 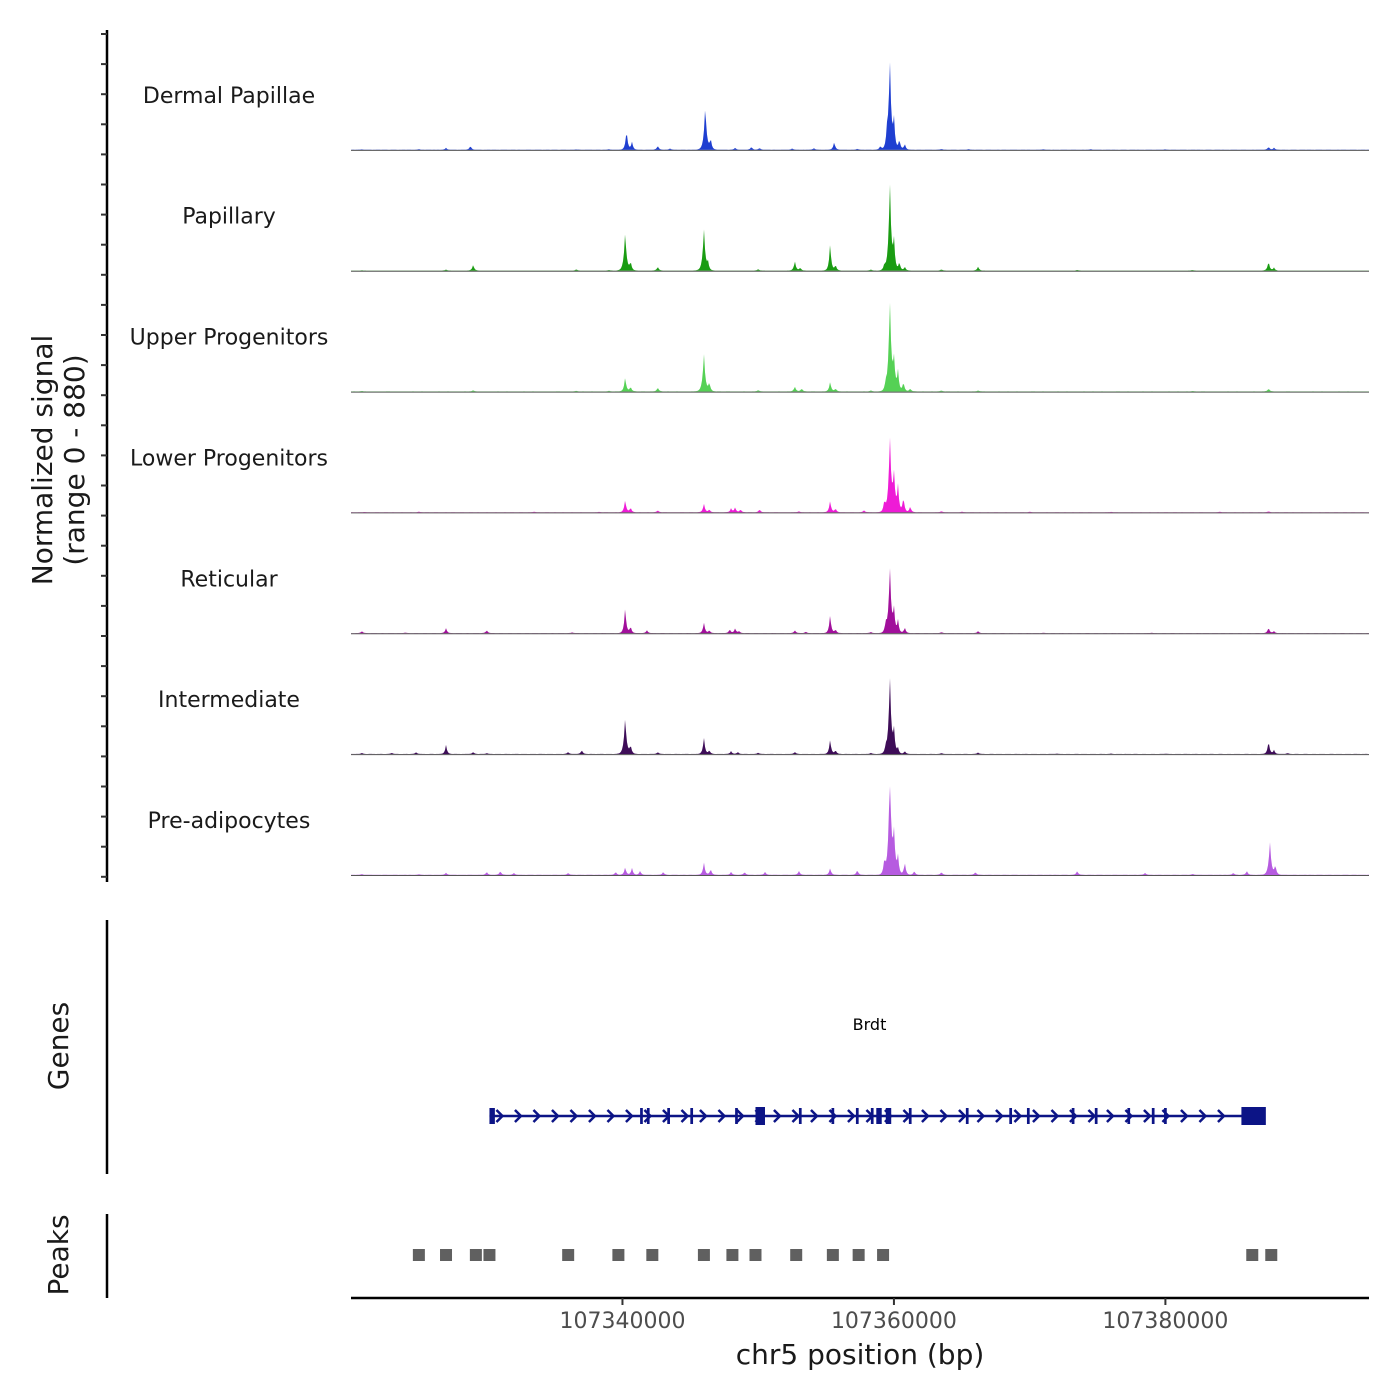 What do you see at coordinates (229, 217) in the screenshot?
I see `track-label: Papillary` at bounding box center [229, 217].